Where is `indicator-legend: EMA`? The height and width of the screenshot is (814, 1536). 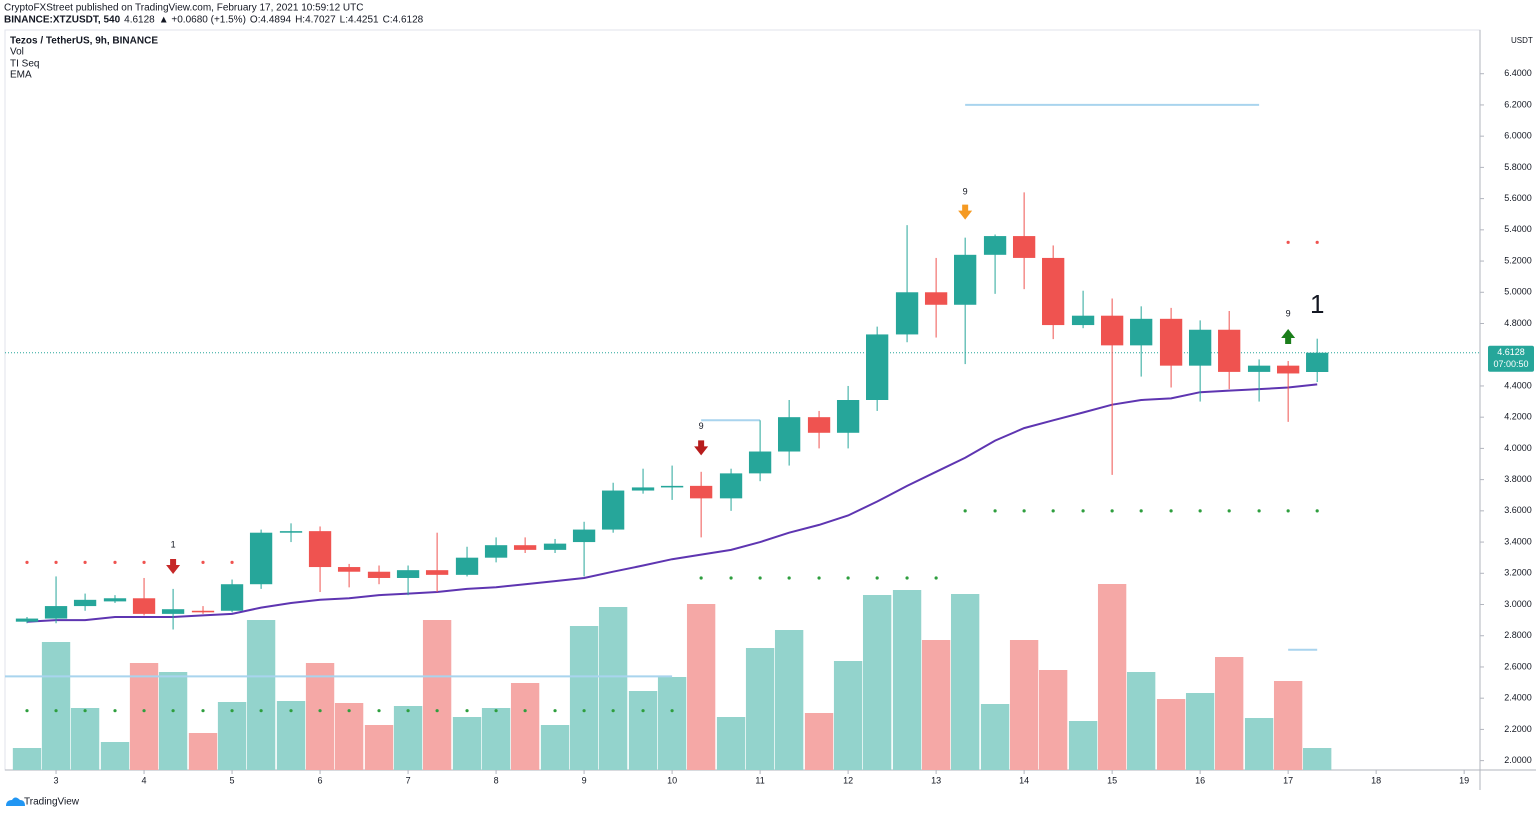 indicator-legend: EMA is located at coordinates (21, 75).